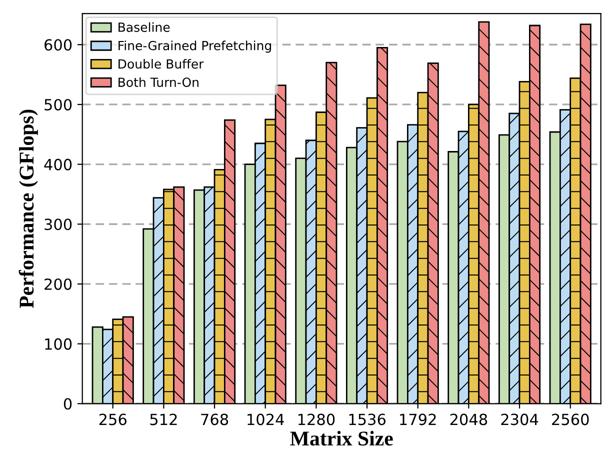 The width and height of the screenshot is (610, 451). What do you see at coordinates (58, 344) in the screenshot?
I see `y-tick-label: 100` at bounding box center [58, 344].